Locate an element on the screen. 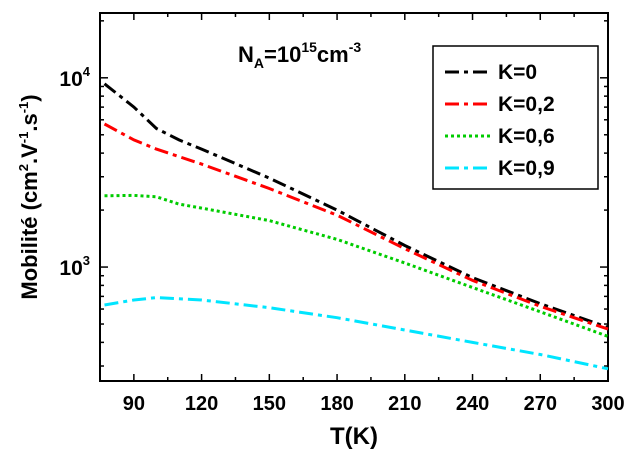  legend-box is located at coordinates (515, 117).